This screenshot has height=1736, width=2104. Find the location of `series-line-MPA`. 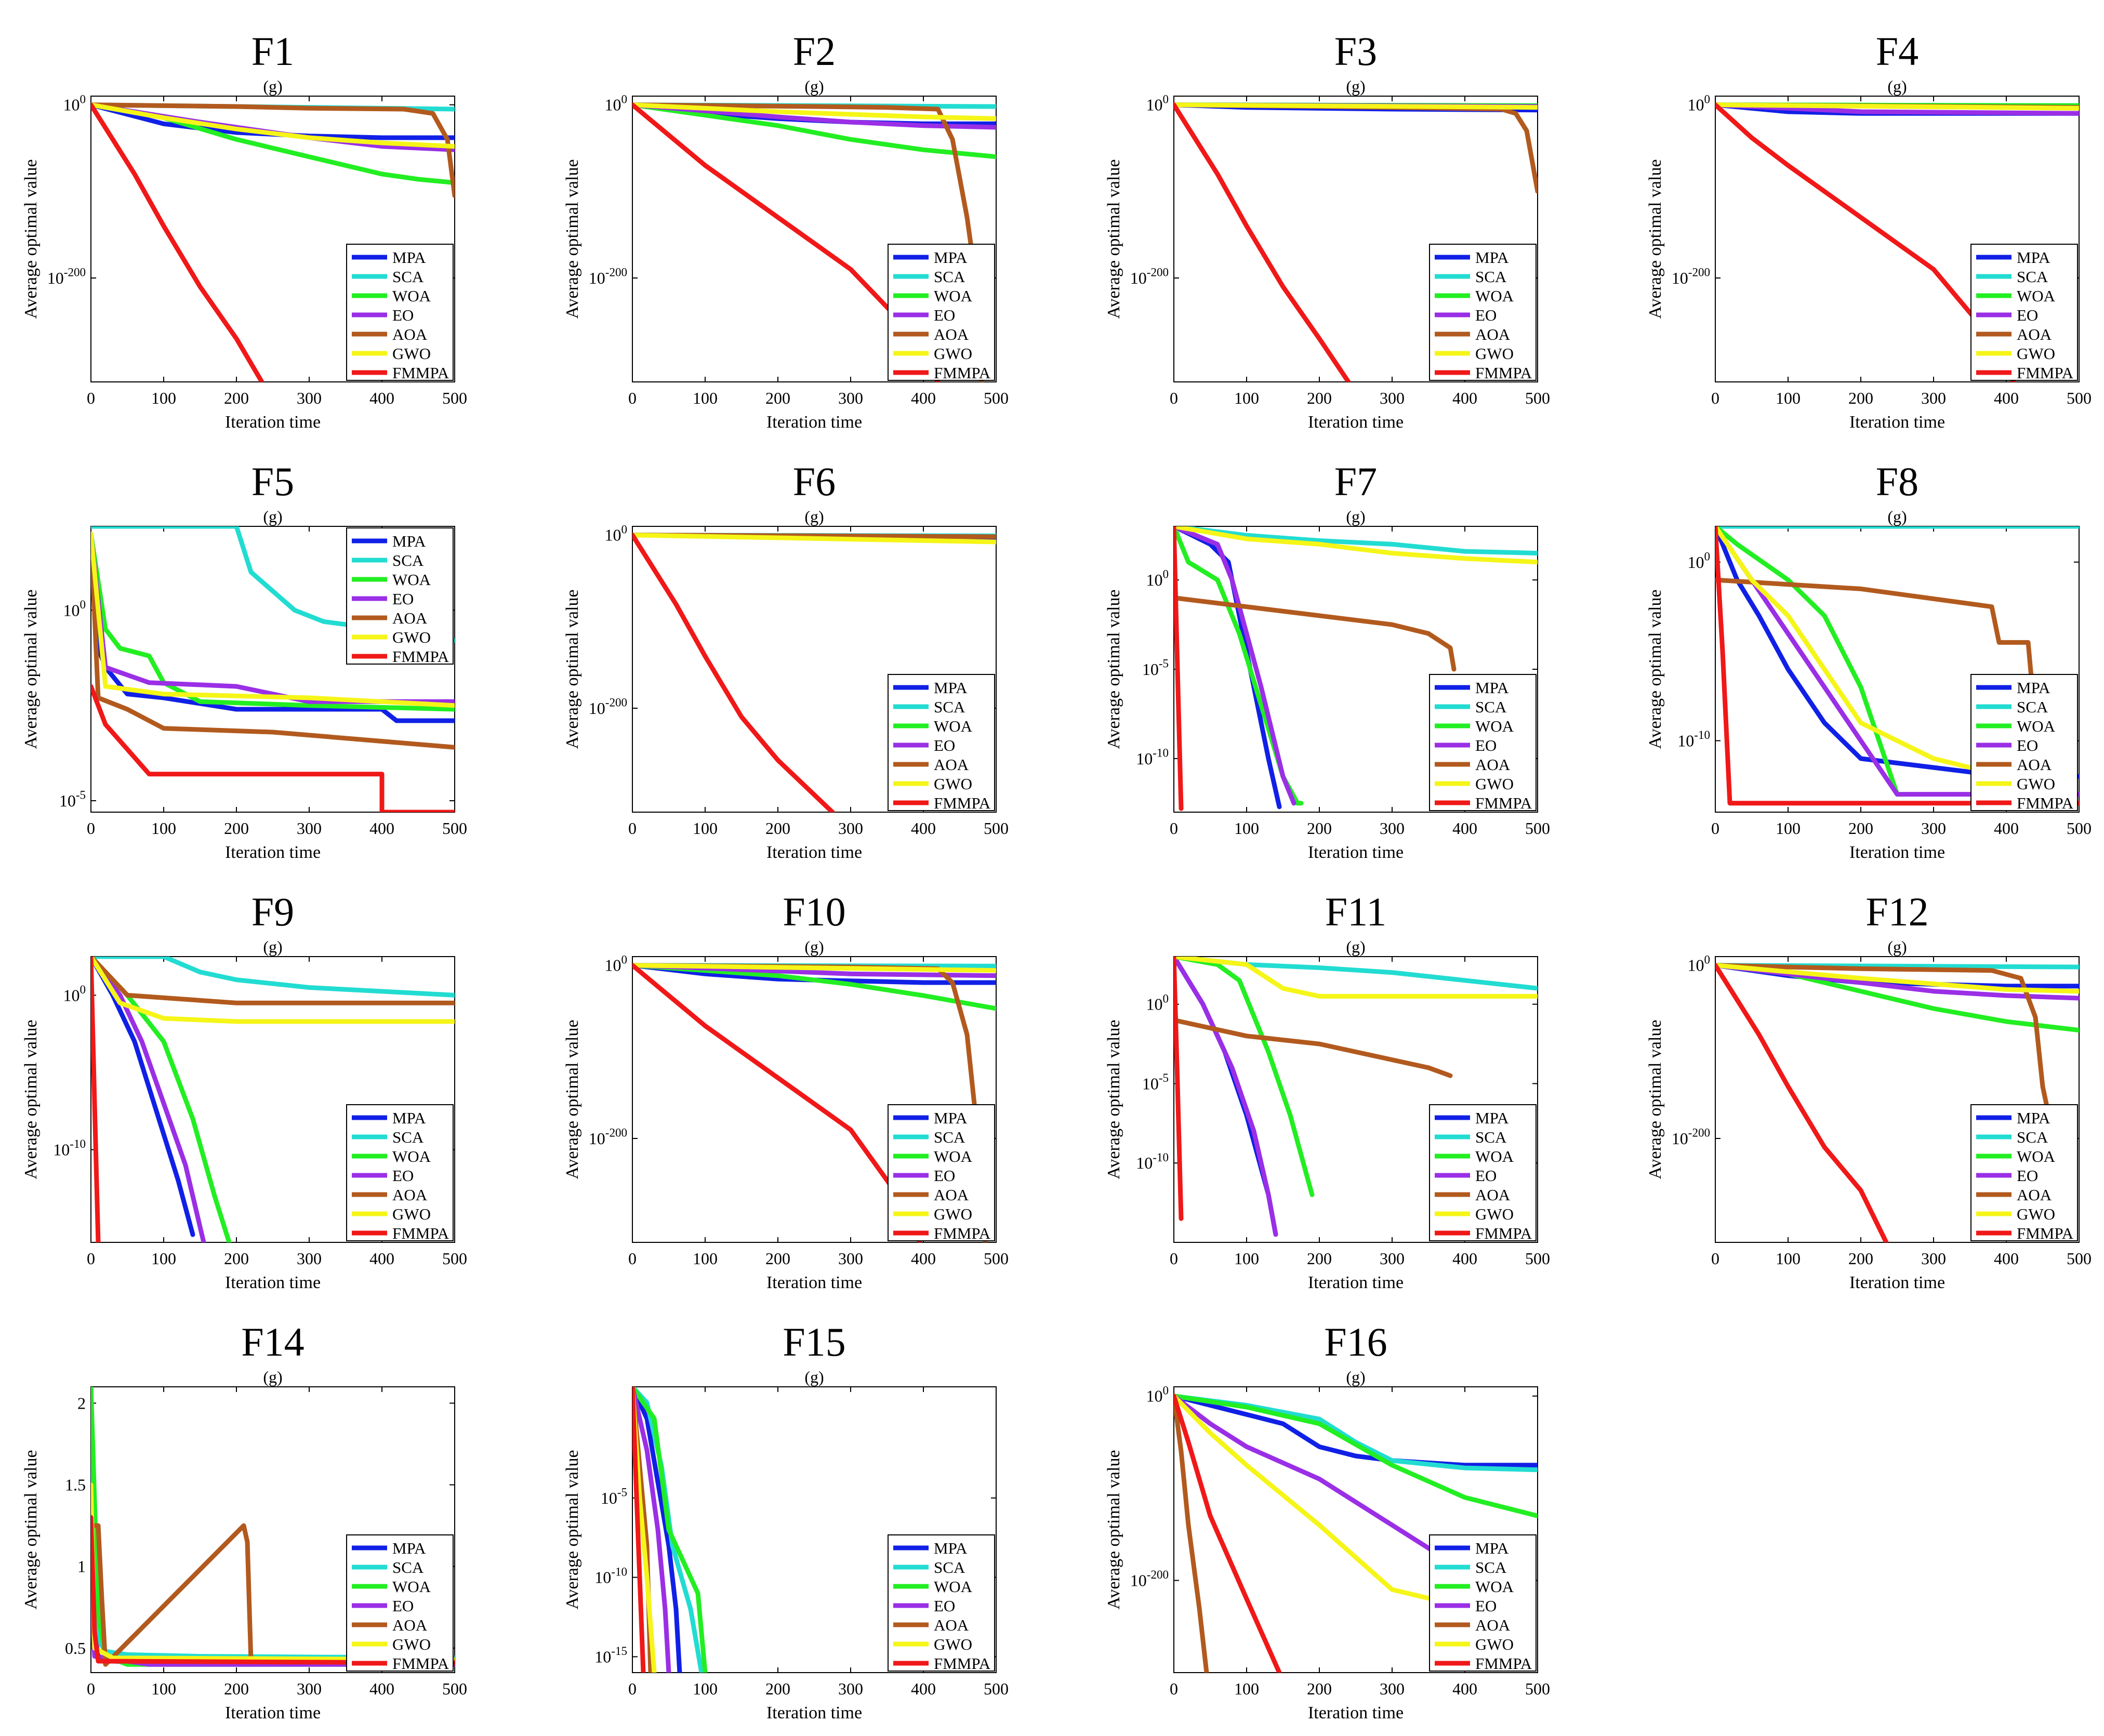

series-line-MPA is located at coordinates (1228, 668).